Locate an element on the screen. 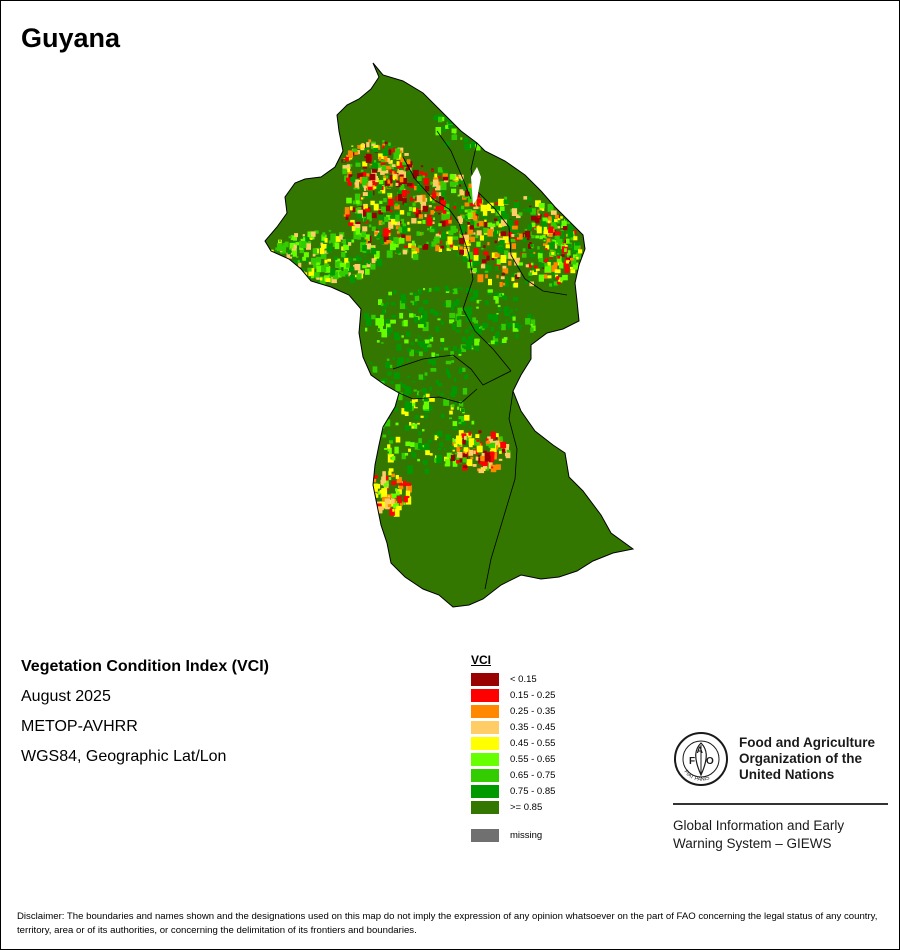 This screenshot has width=900, height=950. projection-label: WGS84, Geographic Lat/Lon is located at coordinates (124, 756).